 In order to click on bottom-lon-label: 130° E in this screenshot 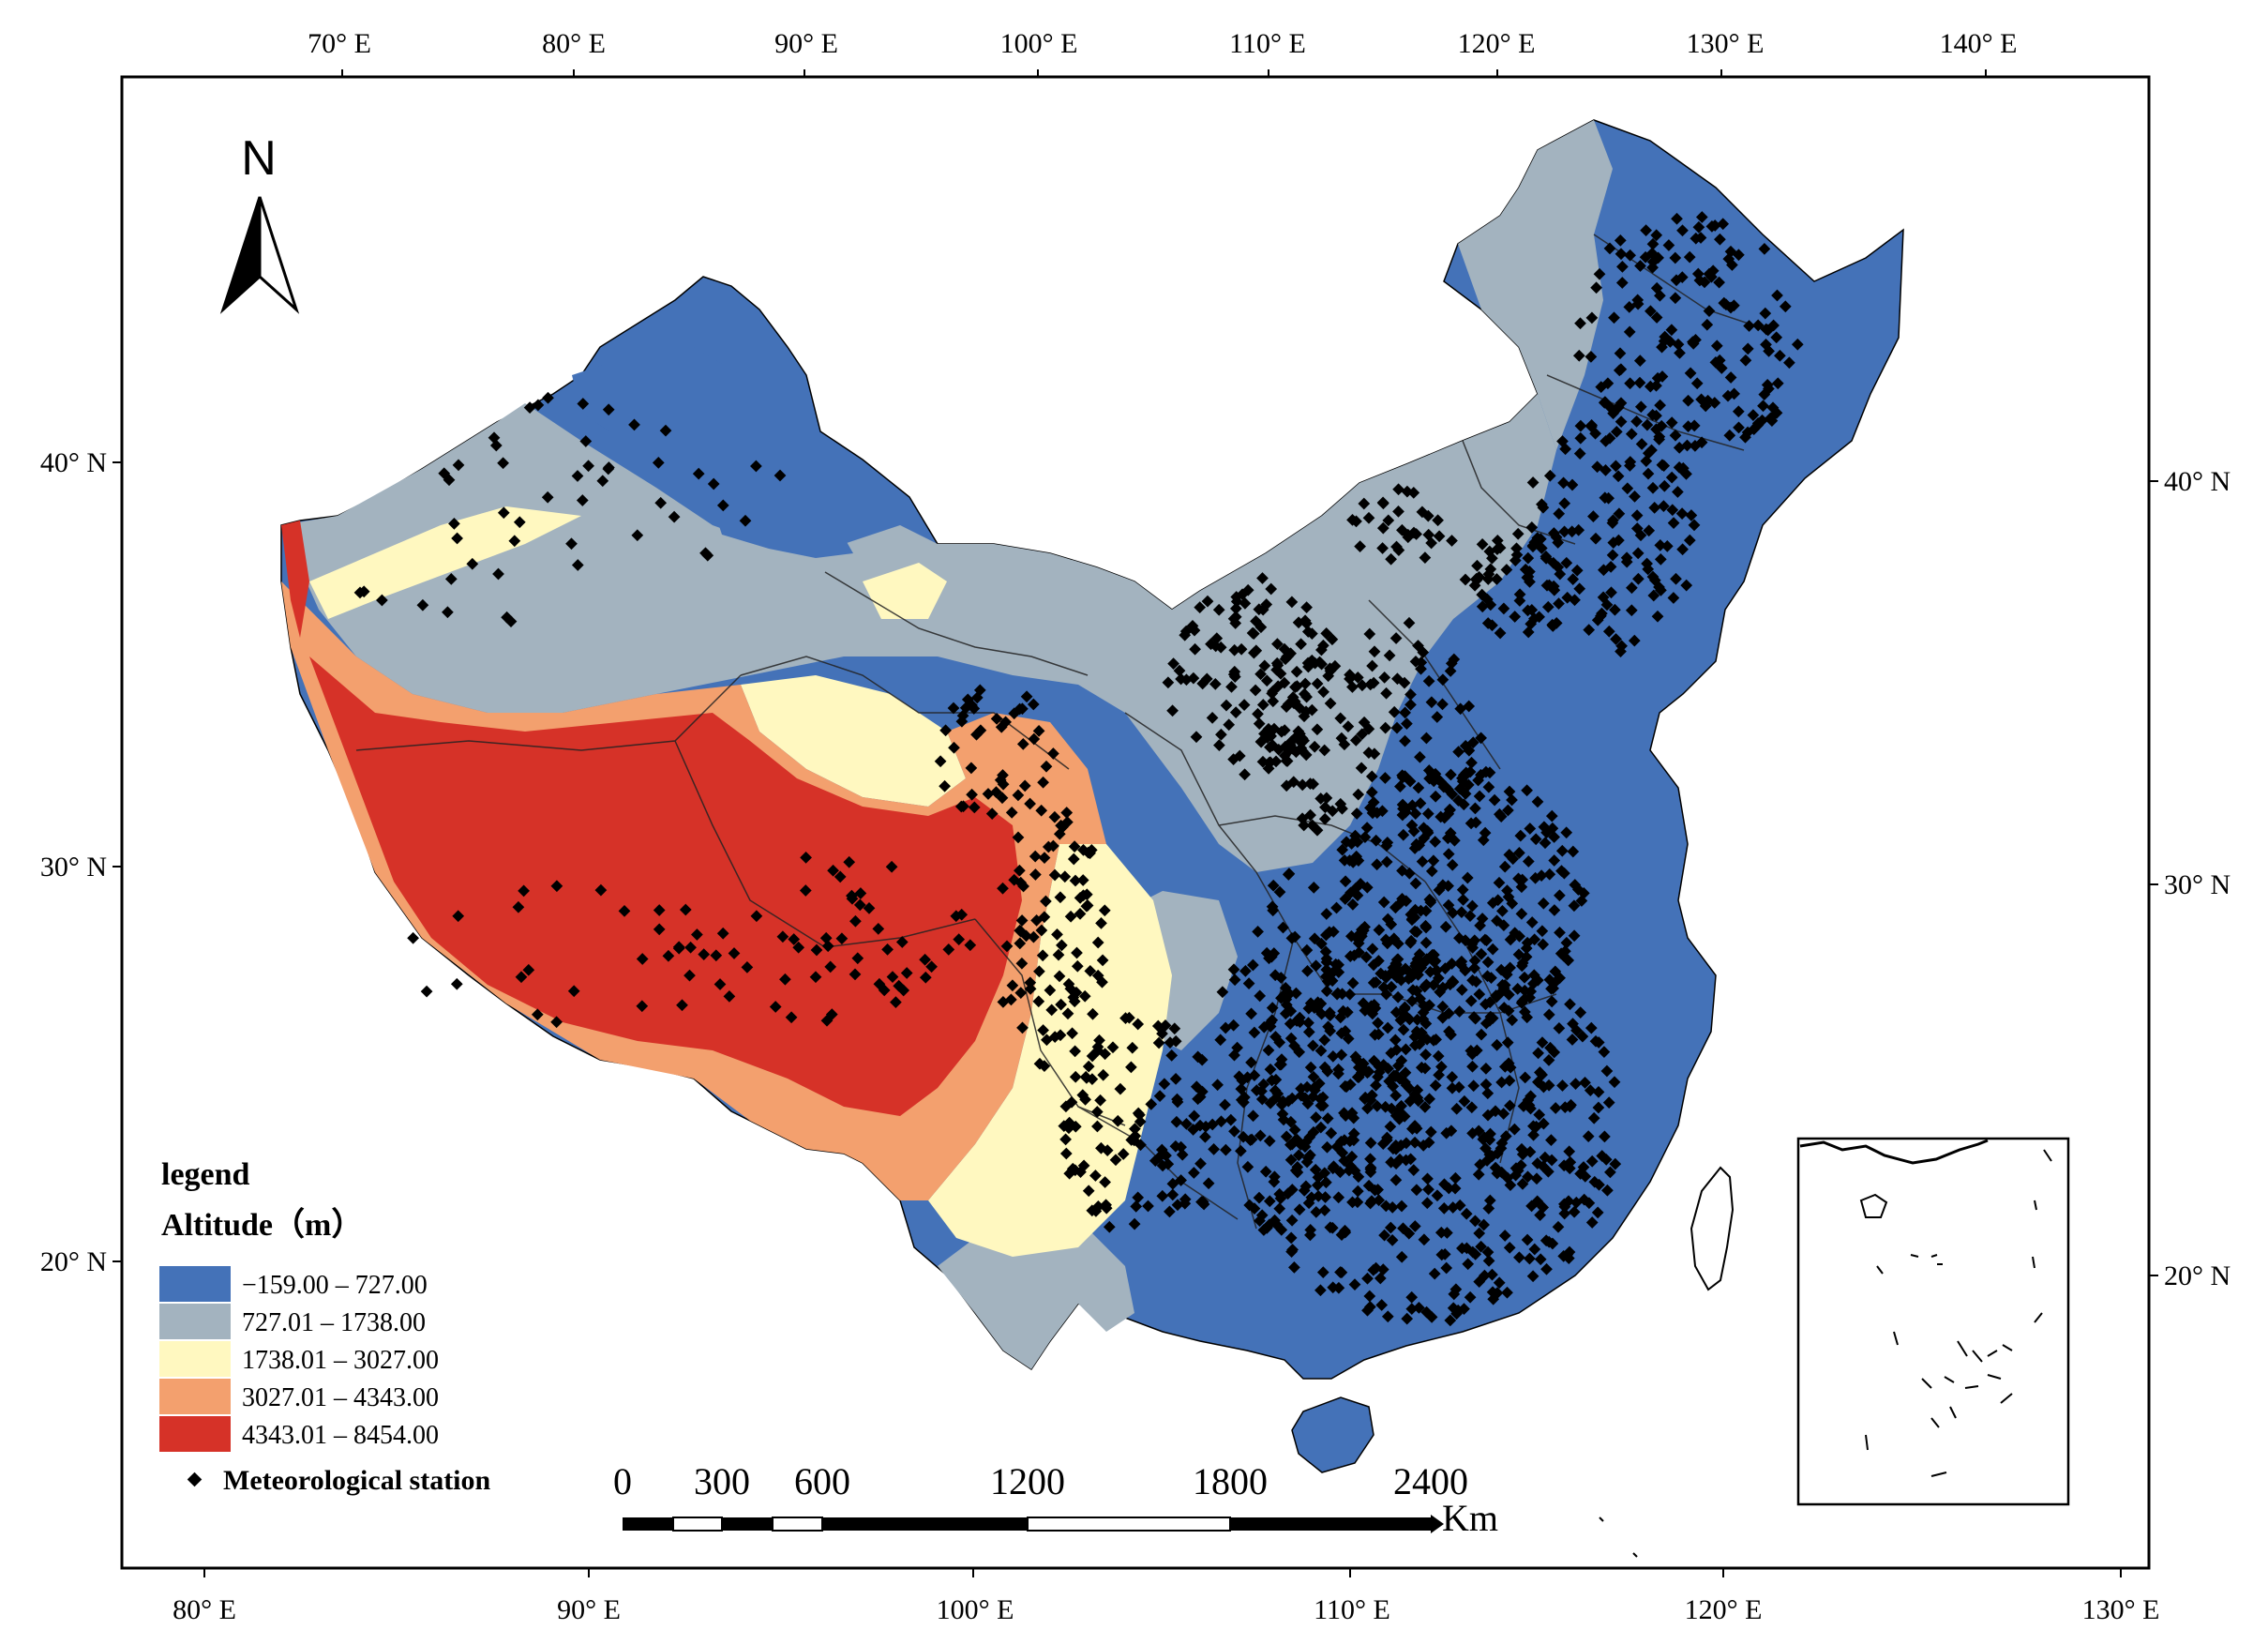, I will do `click(2121, 1609)`.